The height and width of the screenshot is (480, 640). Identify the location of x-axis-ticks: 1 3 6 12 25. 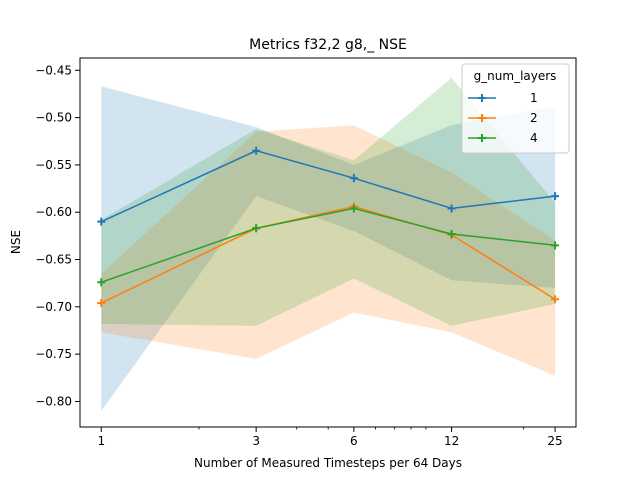
(330, 437).